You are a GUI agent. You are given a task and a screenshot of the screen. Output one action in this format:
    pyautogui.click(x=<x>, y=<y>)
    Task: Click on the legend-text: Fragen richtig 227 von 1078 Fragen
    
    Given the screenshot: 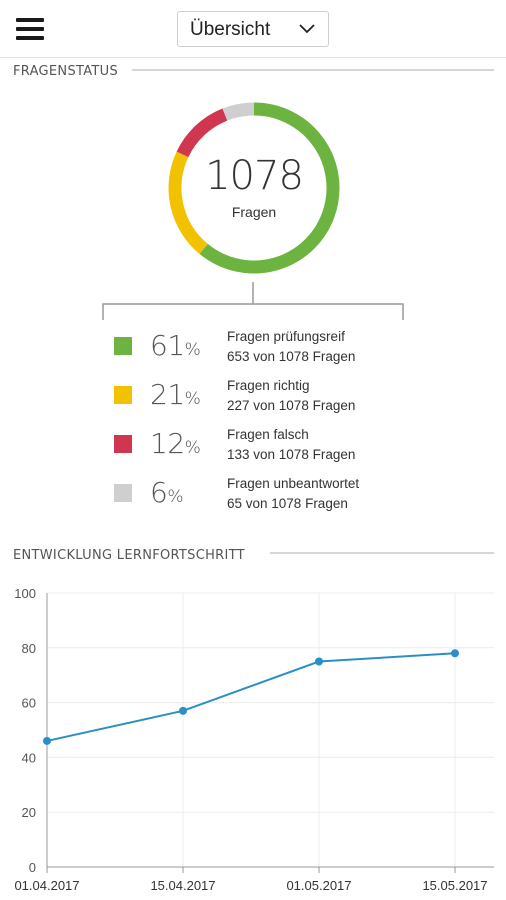 What is the action you would take?
    pyautogui.click(x=291, y=396)
    